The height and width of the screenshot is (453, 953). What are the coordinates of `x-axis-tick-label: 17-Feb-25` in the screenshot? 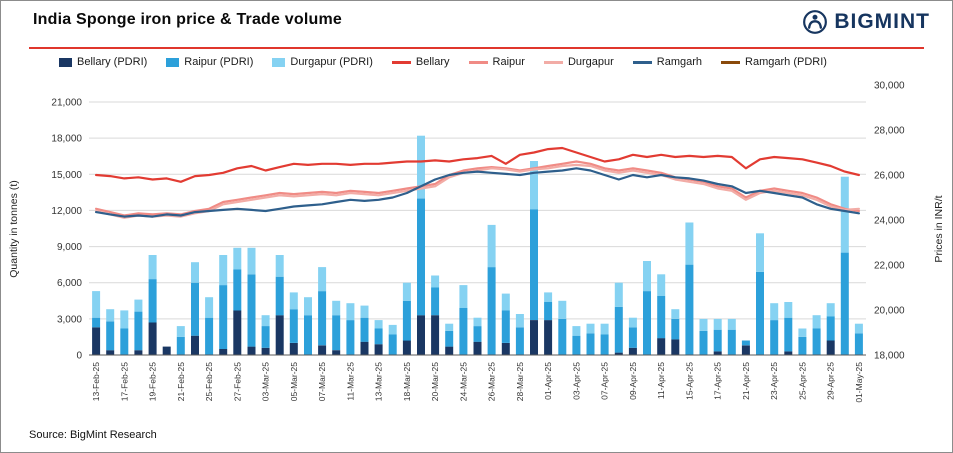 It's located at (124, 381).